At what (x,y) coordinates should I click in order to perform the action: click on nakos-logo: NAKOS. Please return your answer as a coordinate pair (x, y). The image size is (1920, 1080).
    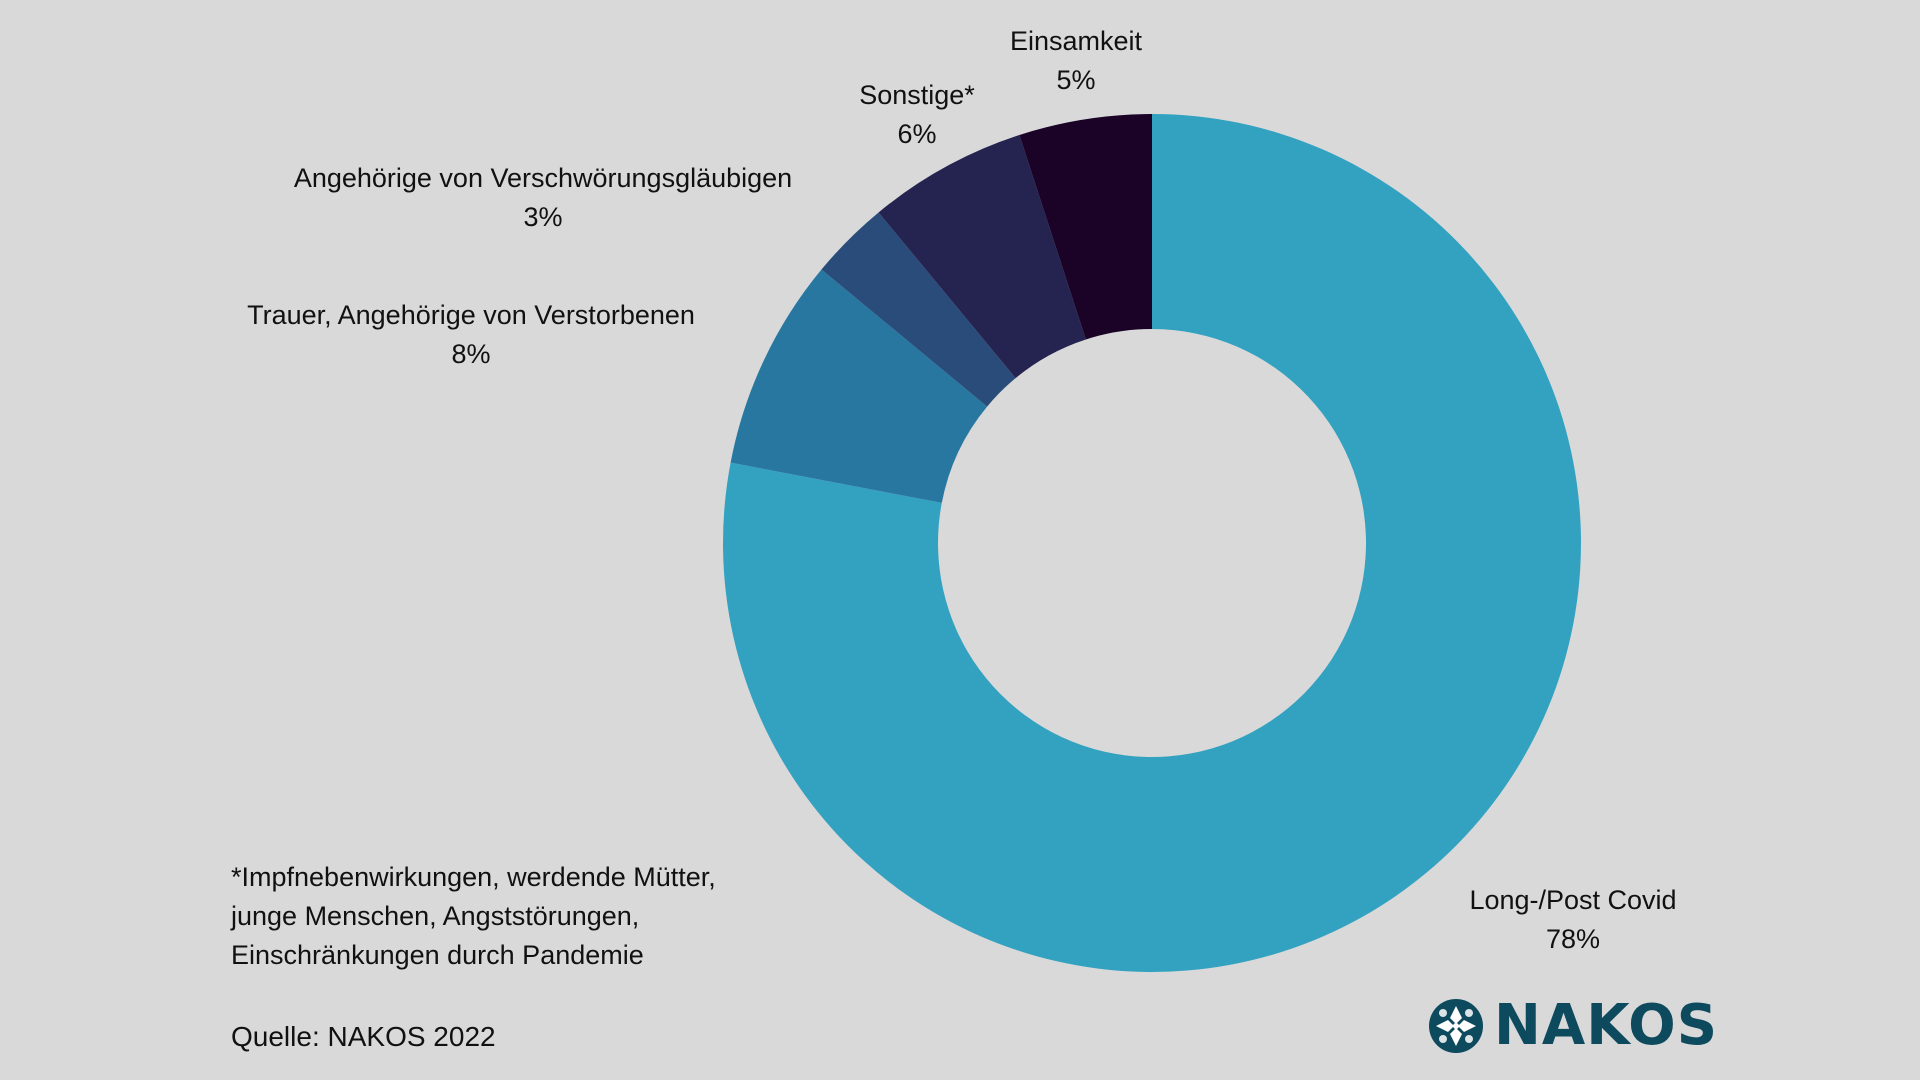
    Looking at the image, I should click on (1573, 1026).